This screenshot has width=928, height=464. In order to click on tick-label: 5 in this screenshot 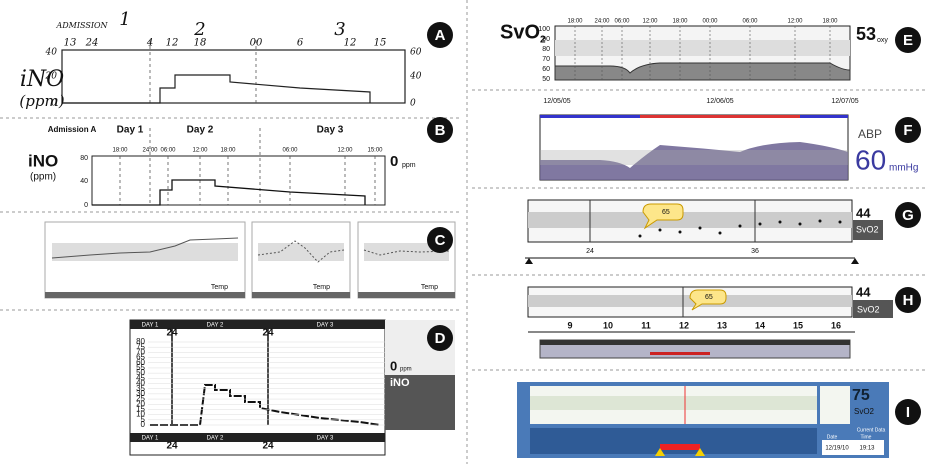, I will do `click(143, 419)`.